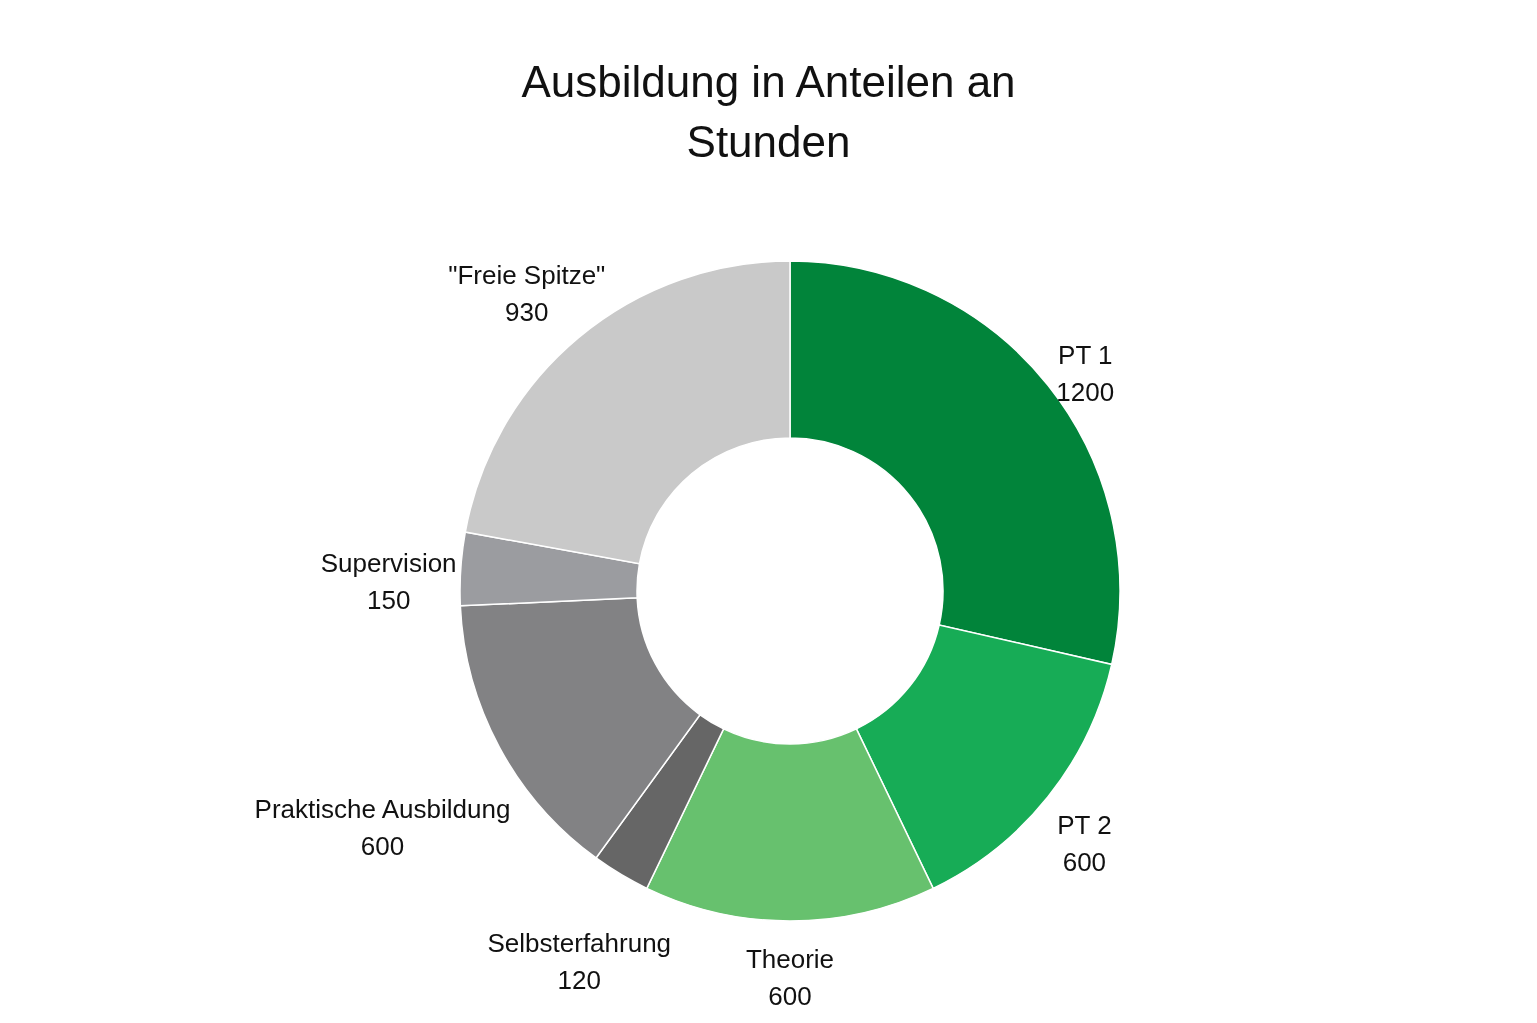  What do you see at coordinates (790, 959) in the screenshot?
I see `slice-label: Theorie` at bounding box center [790, 959].